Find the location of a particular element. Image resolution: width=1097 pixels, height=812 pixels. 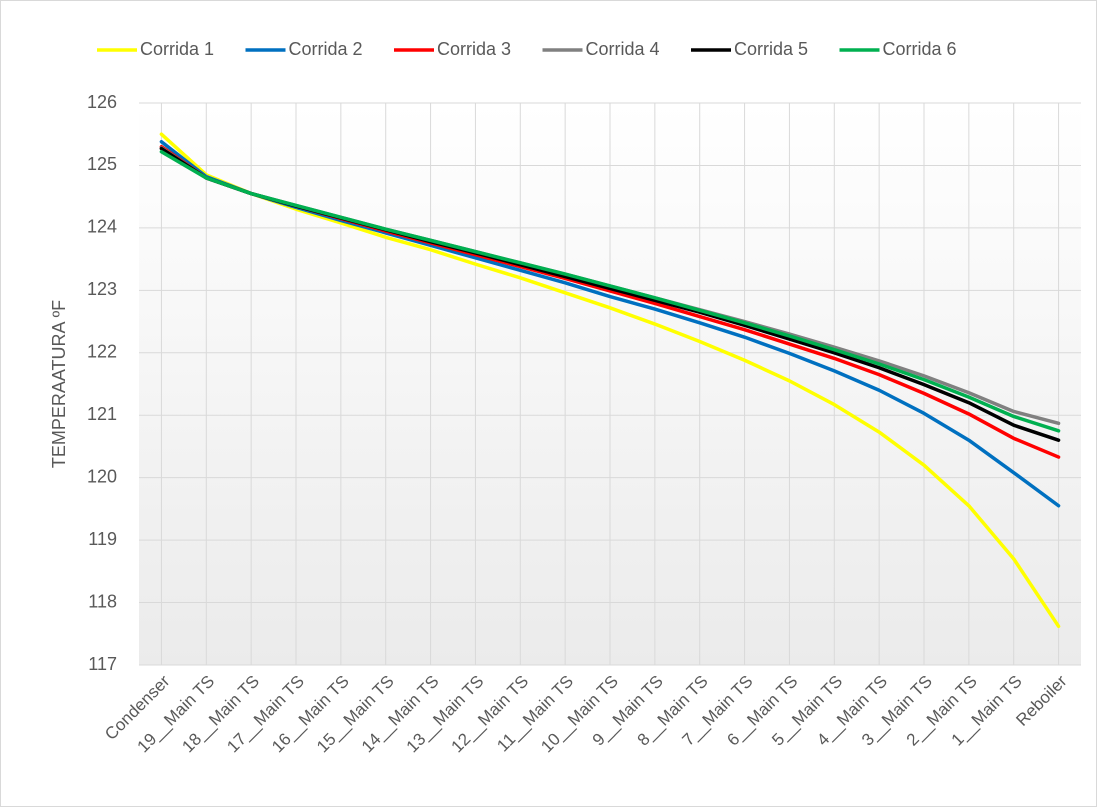

y-tick-label: 120 is located at coordinates (102, 476).